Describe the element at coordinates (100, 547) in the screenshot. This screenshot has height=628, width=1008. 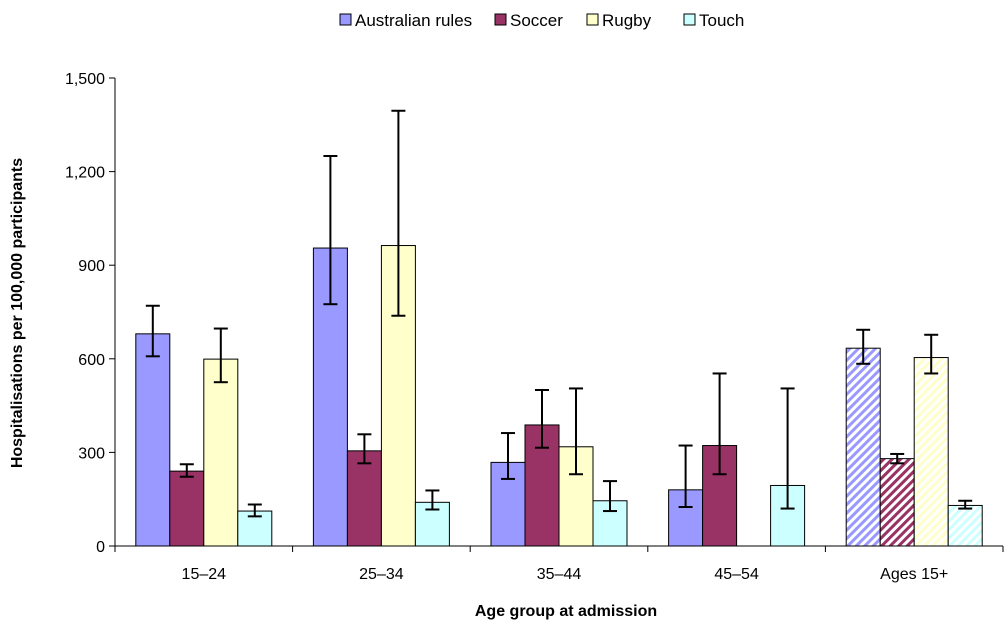
I see `y-tick-label: 0` at that location.